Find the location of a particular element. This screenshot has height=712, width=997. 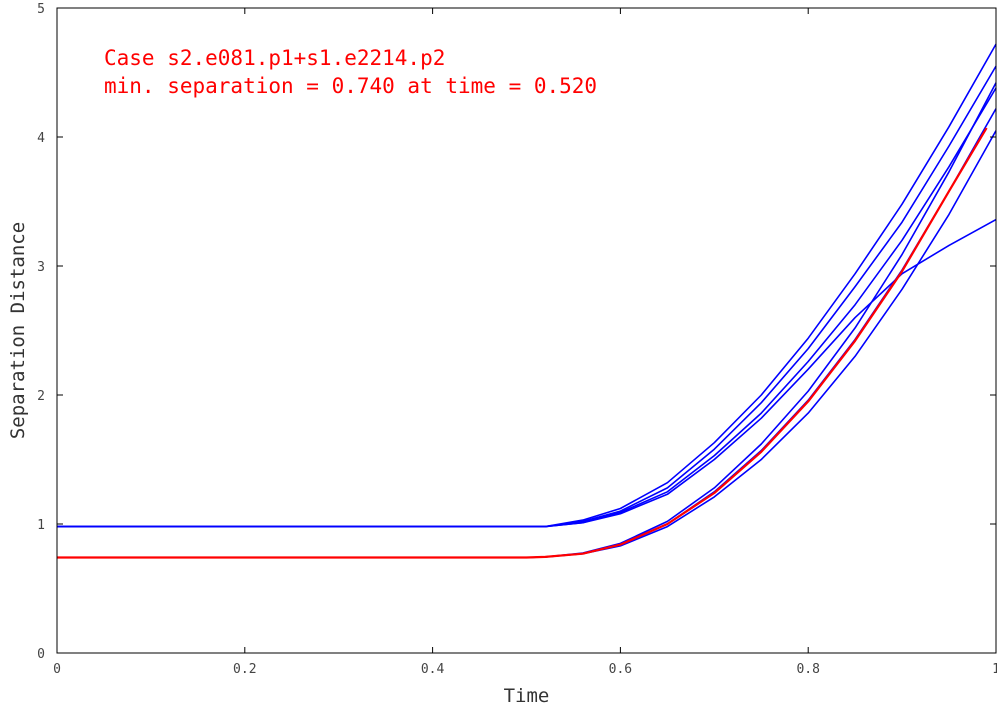

annotation-min-separation: min. separation = 0.740 at time = 0.520 is located at coordinates (350, 86).